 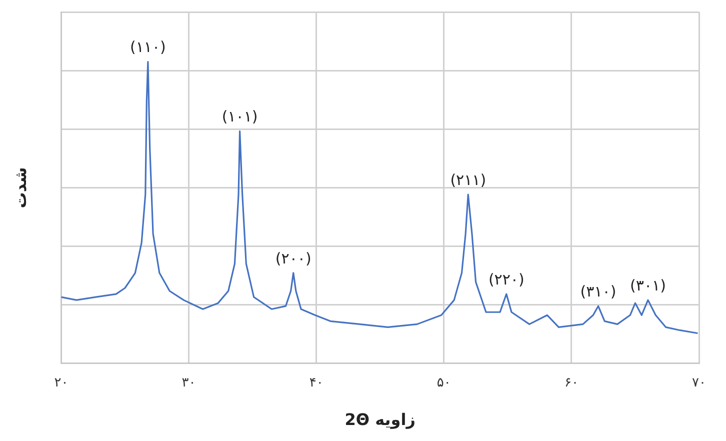 I want to click on annotation: (۲۱۱), so click(x=468, y=179).